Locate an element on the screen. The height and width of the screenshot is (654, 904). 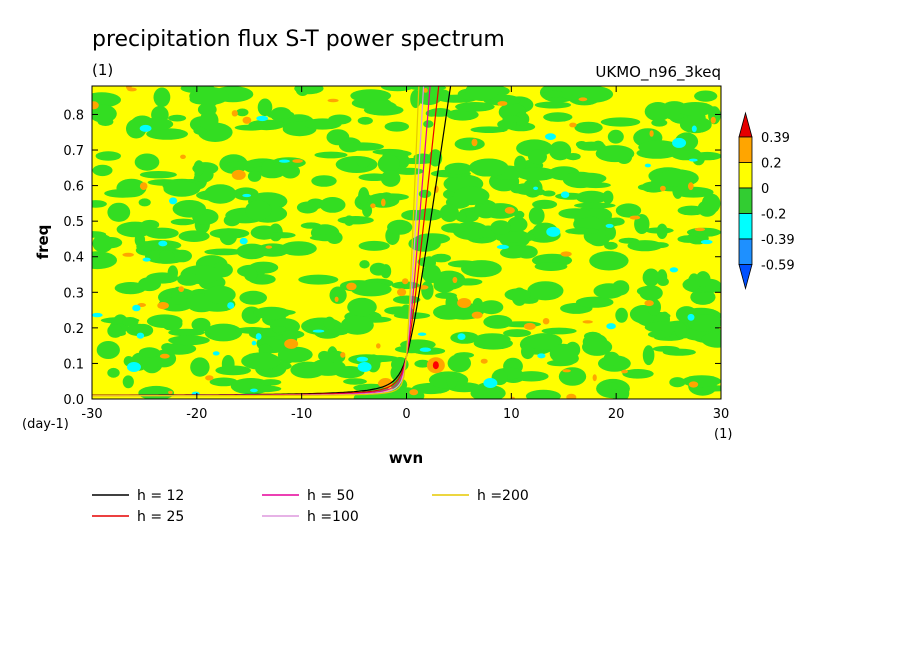
y-tick-label: 0.5 is located at coordinates (73, 222).